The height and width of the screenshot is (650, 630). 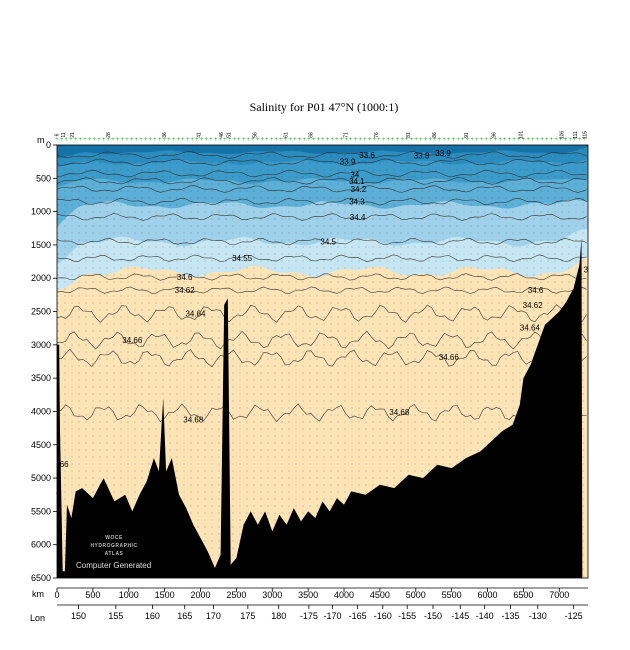 I want to click on distance-tick-label: 1000, so click(x=129, y=595).